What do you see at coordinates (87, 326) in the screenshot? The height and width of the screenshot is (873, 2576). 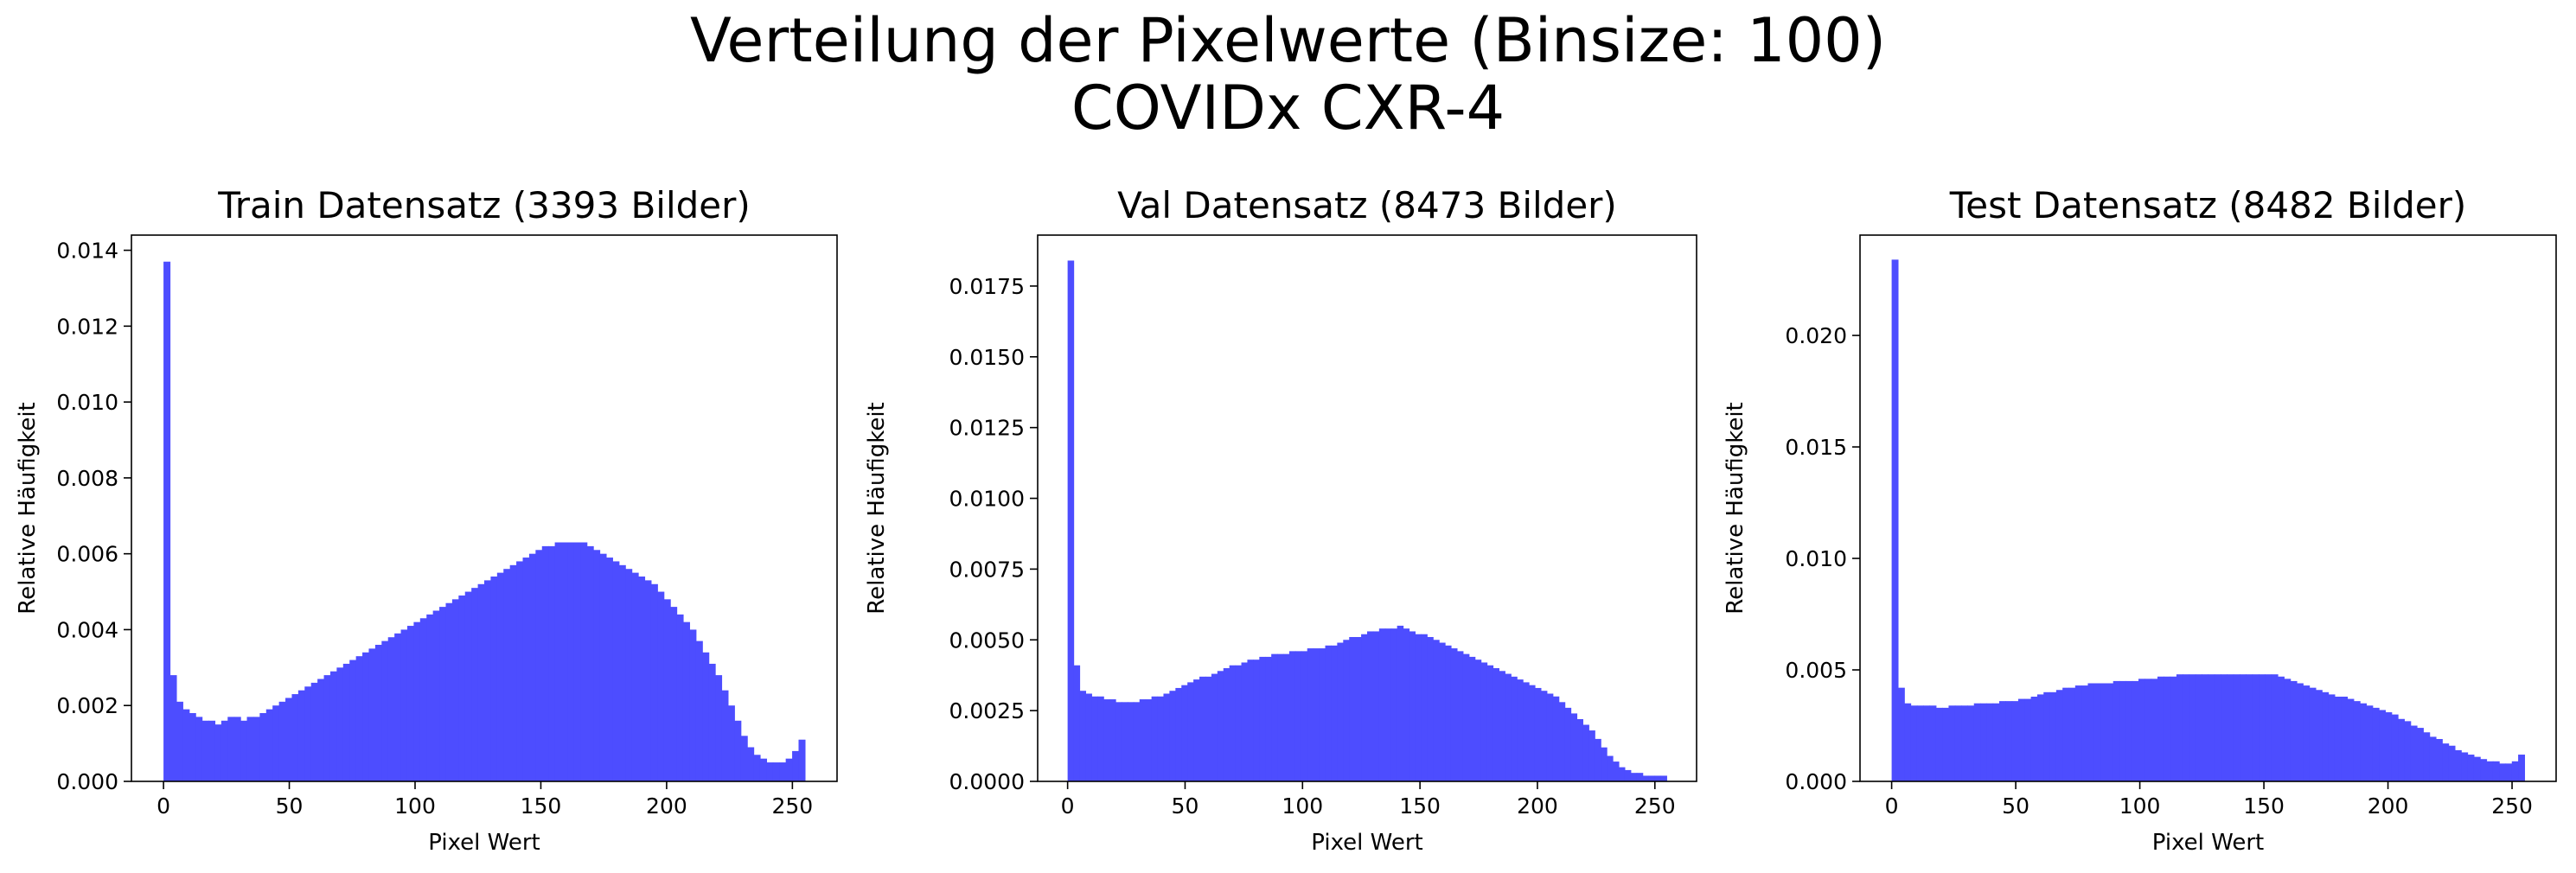 I see `y-tick-label: 0.012` at bounding box center [87, 326].